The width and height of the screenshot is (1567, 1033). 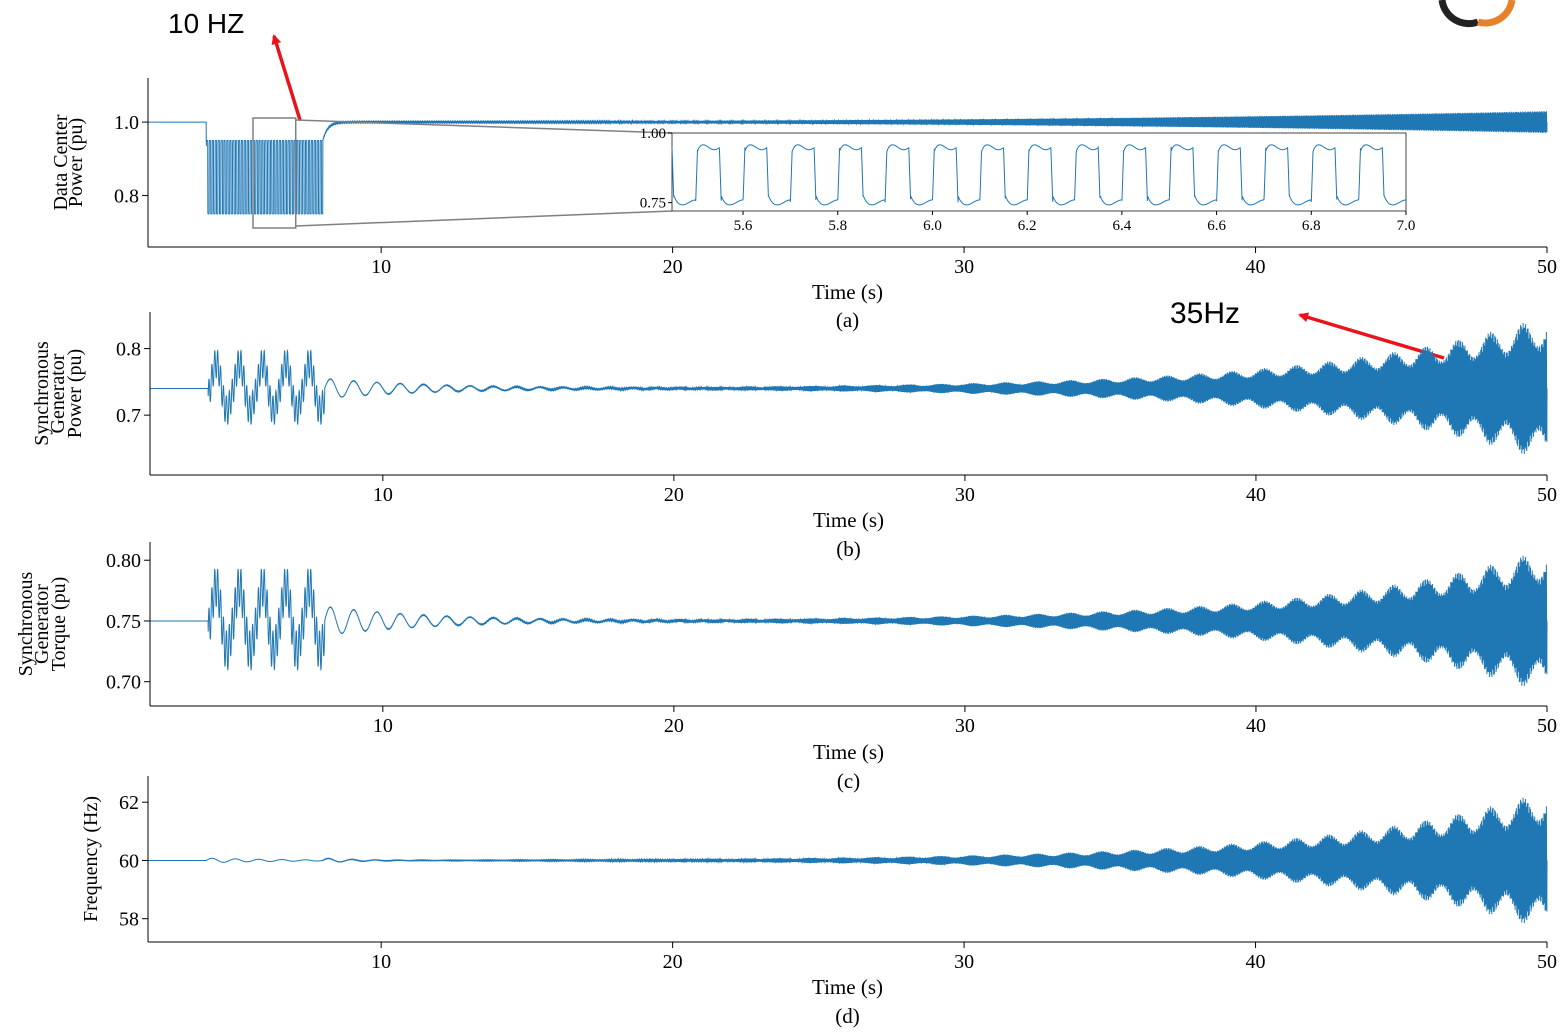 I want to click on y-tick-label: 0.7, so click(x=128, y=416).